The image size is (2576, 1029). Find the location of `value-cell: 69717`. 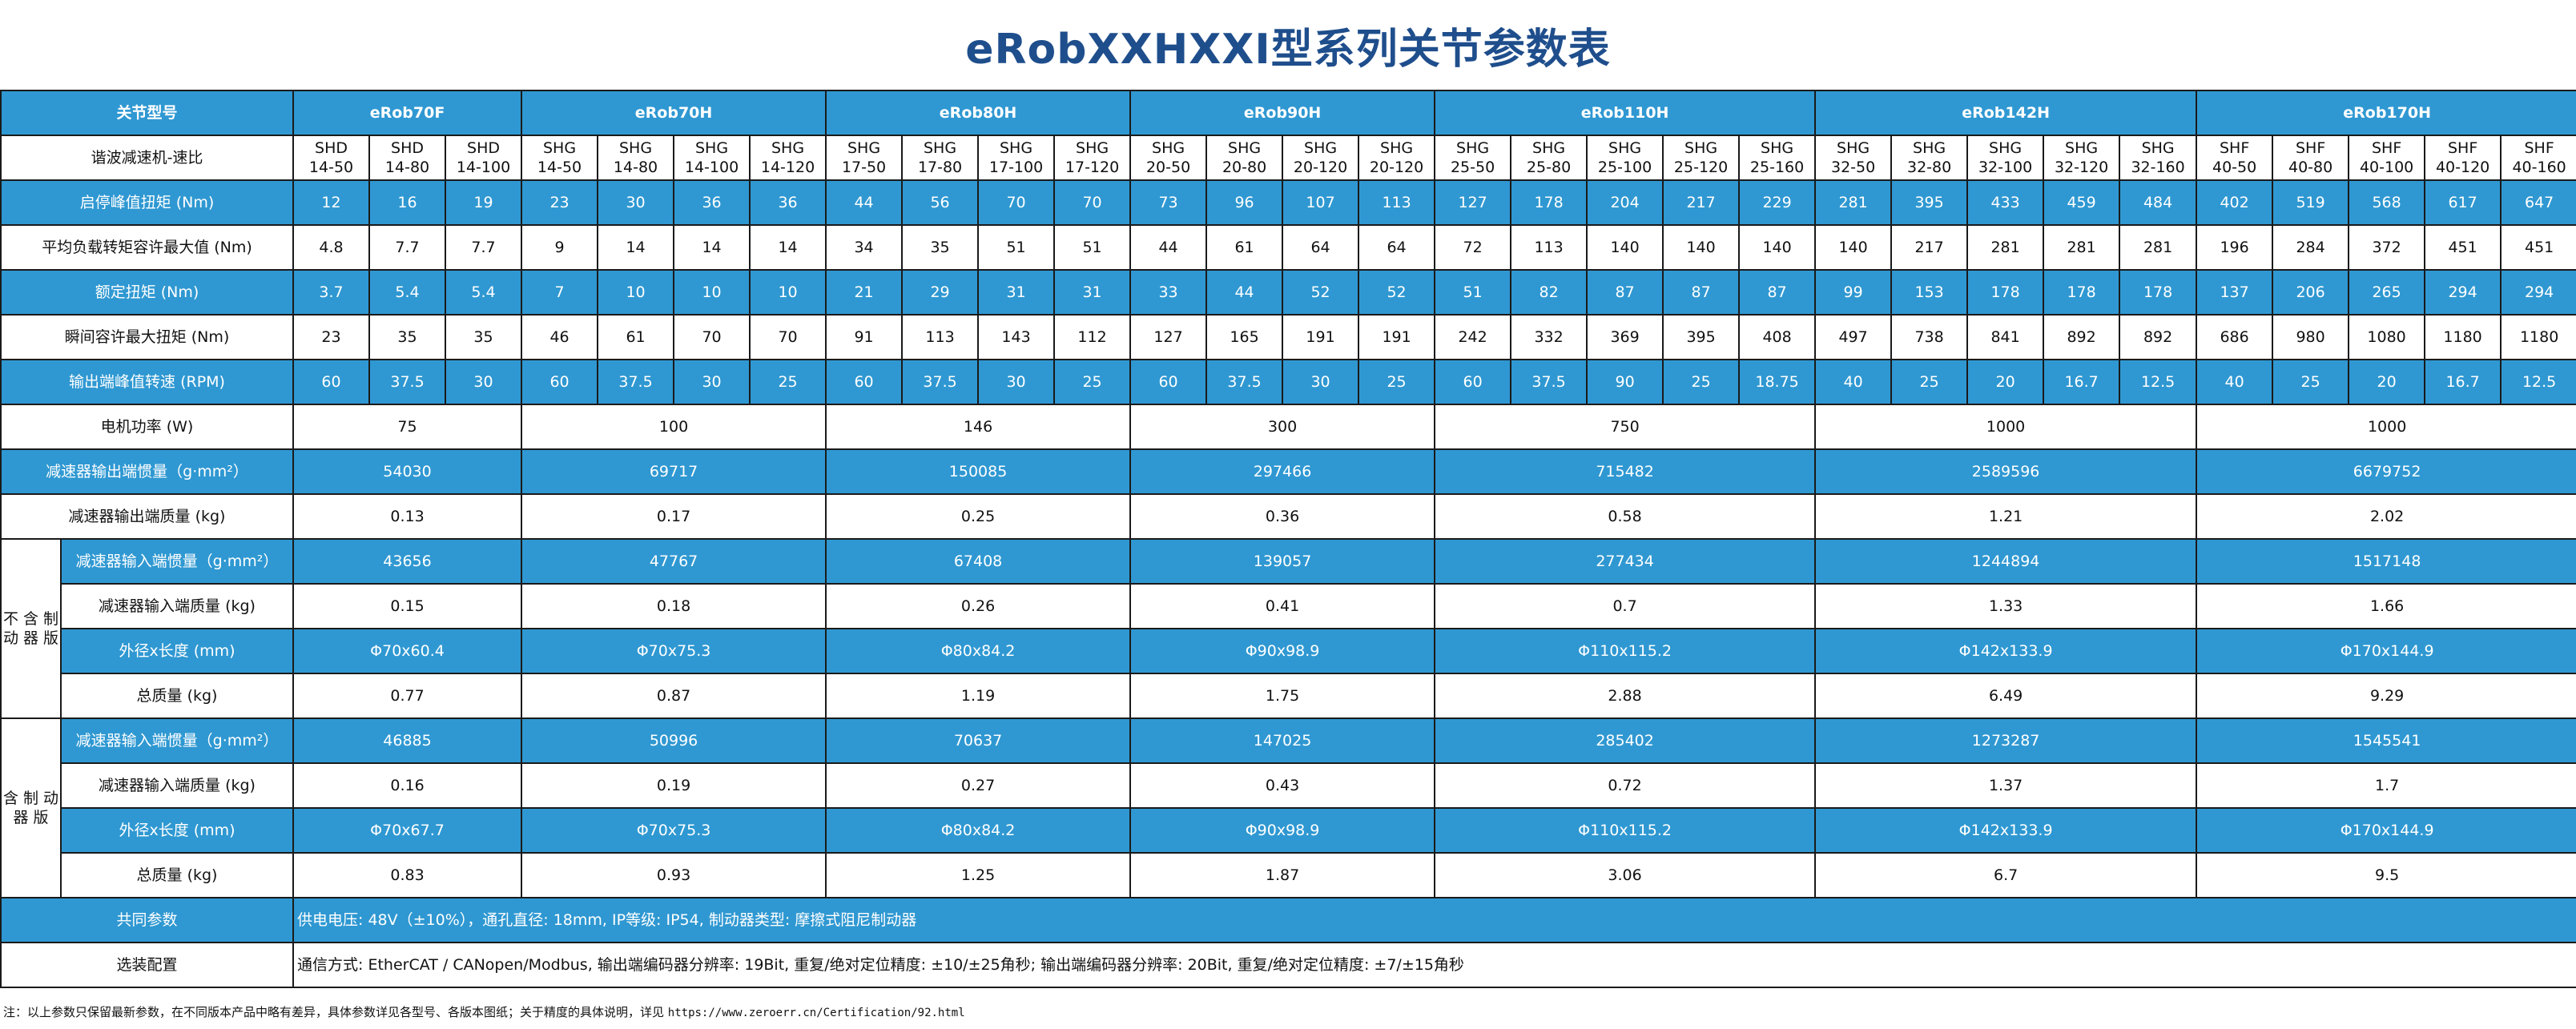

value-cell: 69717 is located at coordinates (674, 471).